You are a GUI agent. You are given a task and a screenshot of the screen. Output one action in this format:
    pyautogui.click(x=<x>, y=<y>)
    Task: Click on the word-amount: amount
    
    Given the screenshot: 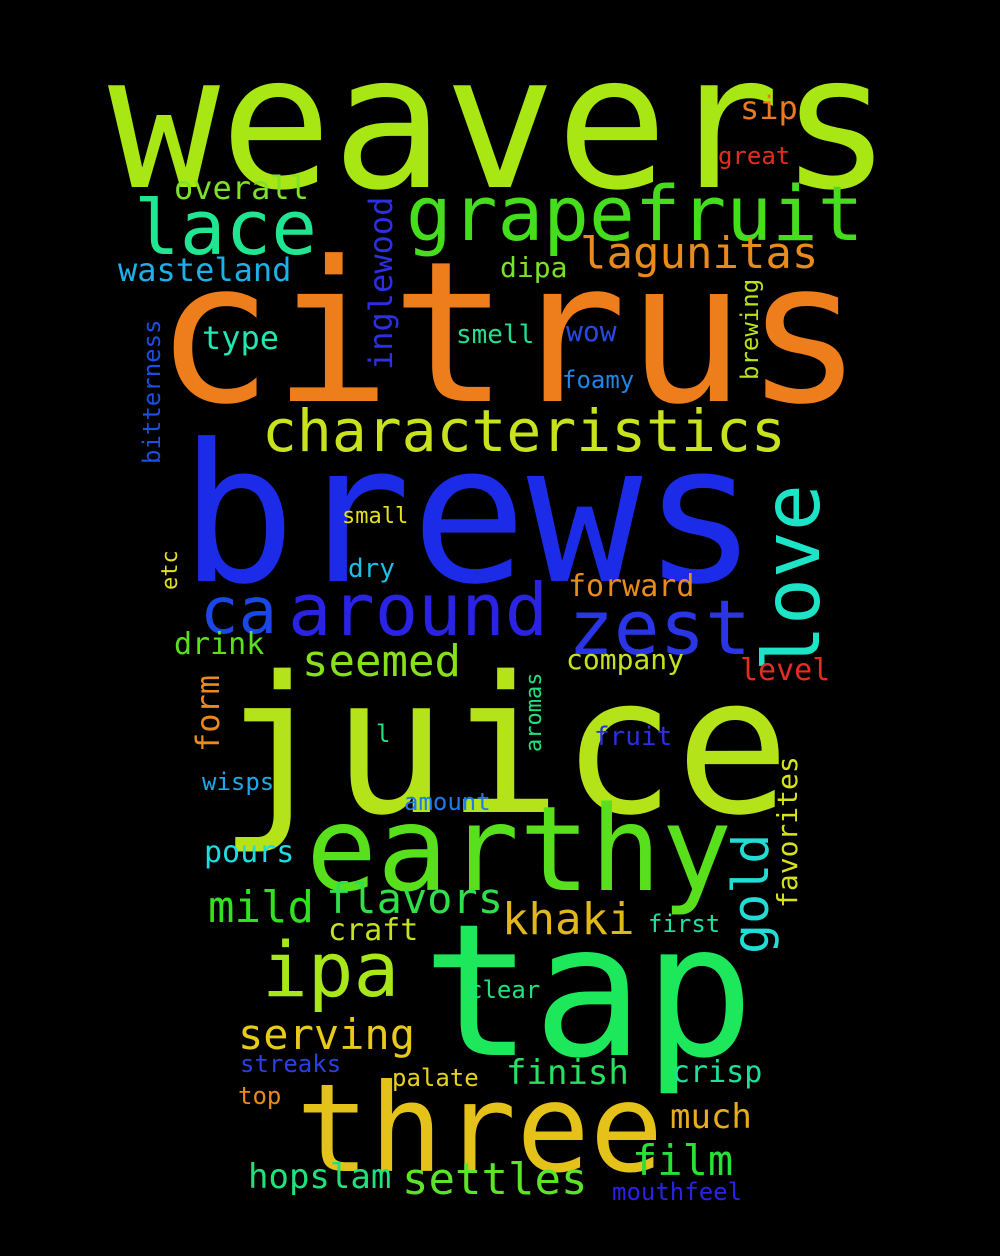 What is the action you would take?
    pyautogui.click(x=447, y=802)
    